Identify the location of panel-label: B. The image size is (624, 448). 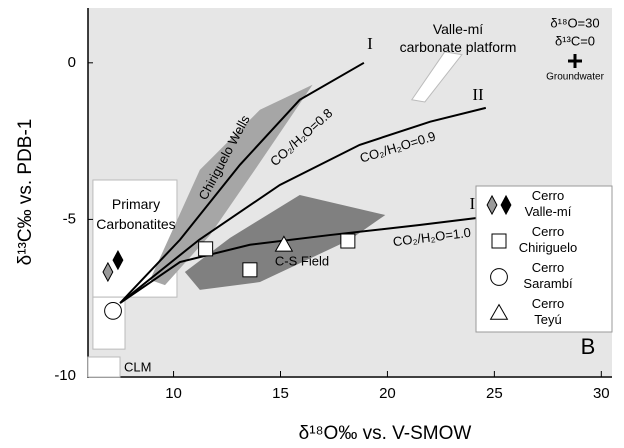
(588, 346).